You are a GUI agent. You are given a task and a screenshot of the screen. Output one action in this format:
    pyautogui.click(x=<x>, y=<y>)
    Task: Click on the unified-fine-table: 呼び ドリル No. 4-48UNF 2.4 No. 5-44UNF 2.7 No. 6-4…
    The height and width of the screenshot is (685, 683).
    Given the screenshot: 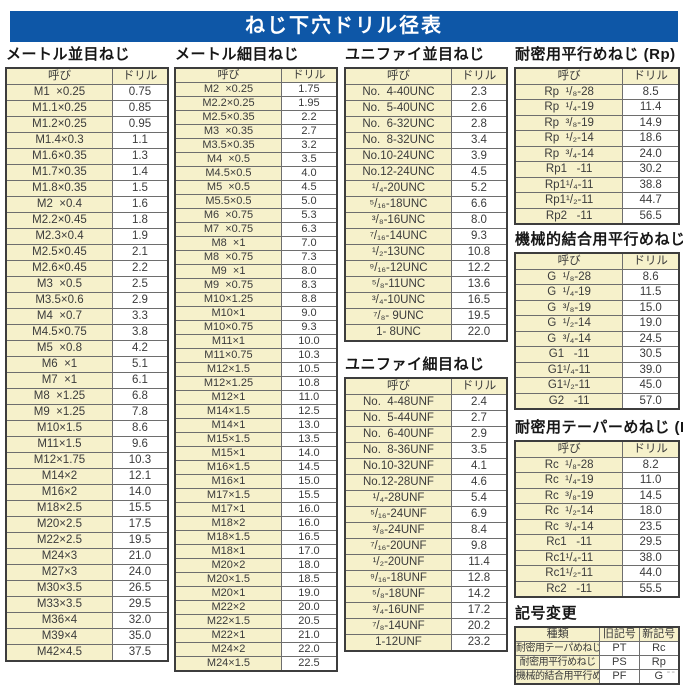 What is the action you would take?
    pyautogui.click(x=426, y=514)
    